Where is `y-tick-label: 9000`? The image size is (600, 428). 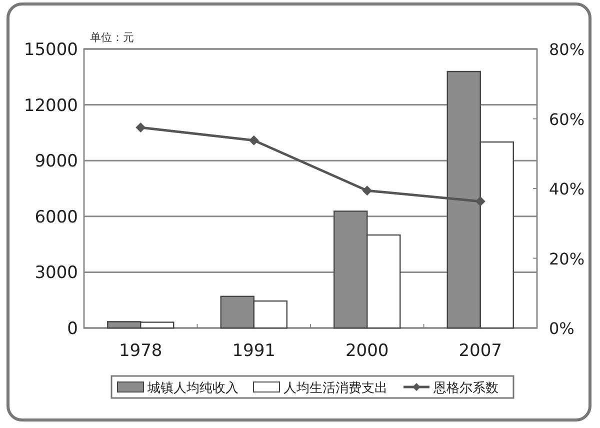 y-tick-label: 9000 is located at coordinates (56, 162).